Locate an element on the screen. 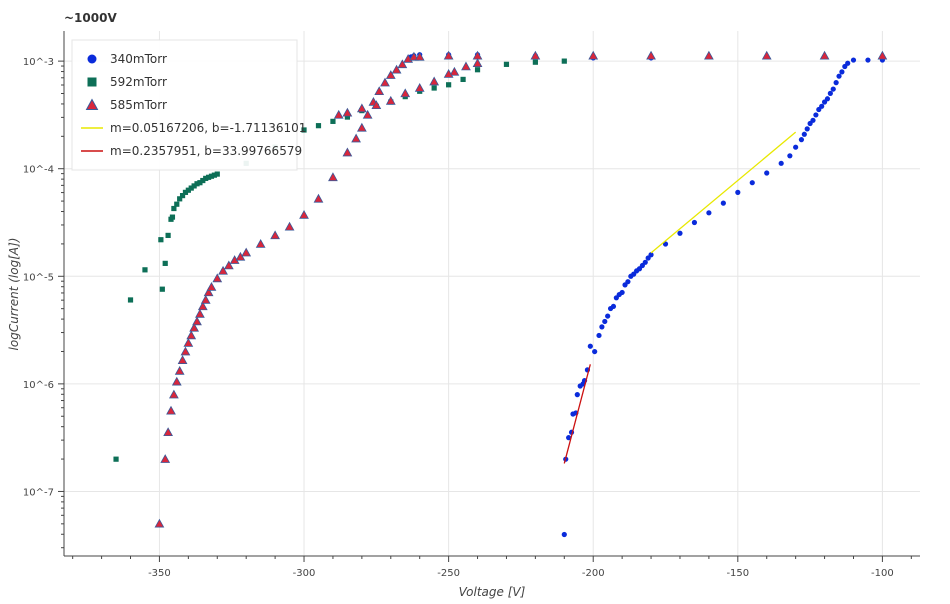 The image size is (950, 604). legend-label-0: 340mTorr is located at coordinates (138, 59).